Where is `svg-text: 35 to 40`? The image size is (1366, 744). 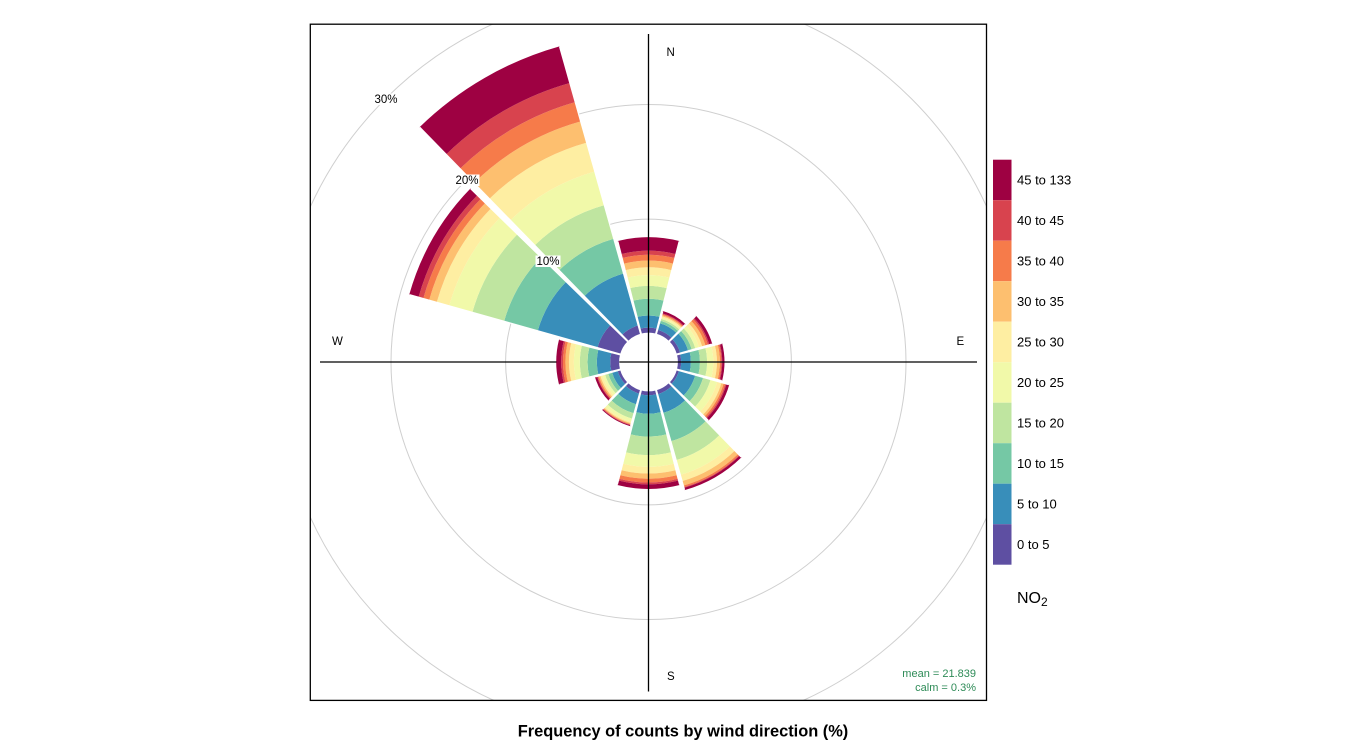 svg-text: 35 to 40 is located at coordinates (1040, 261).